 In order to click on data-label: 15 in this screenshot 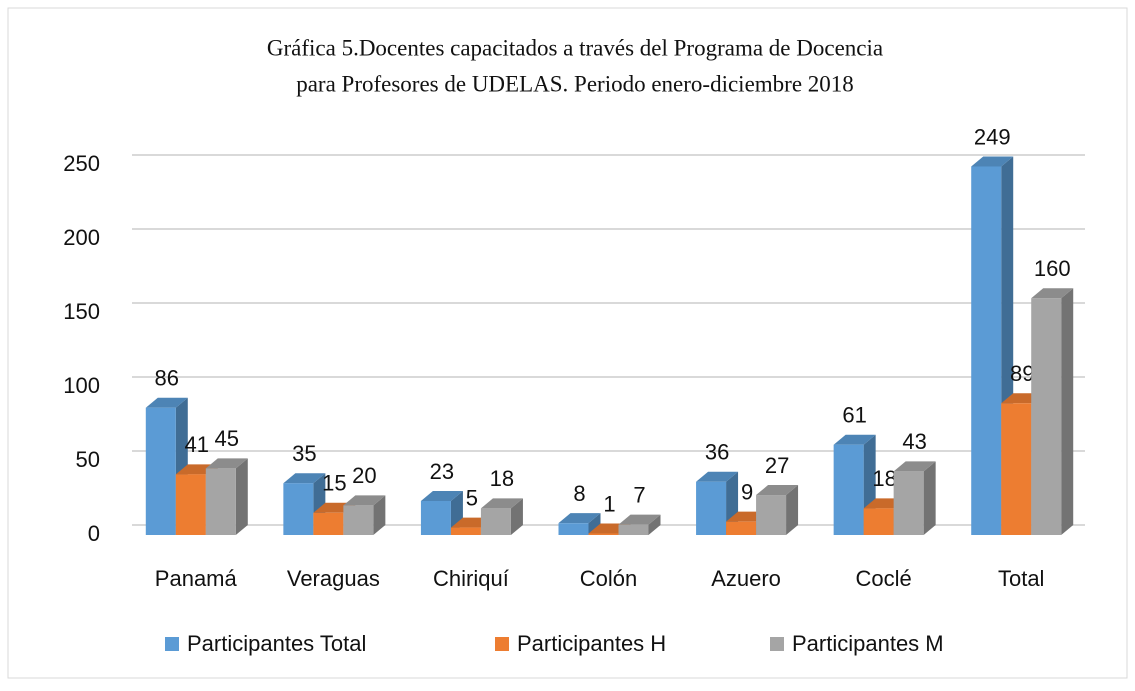, I will do `click(334, 483)`.